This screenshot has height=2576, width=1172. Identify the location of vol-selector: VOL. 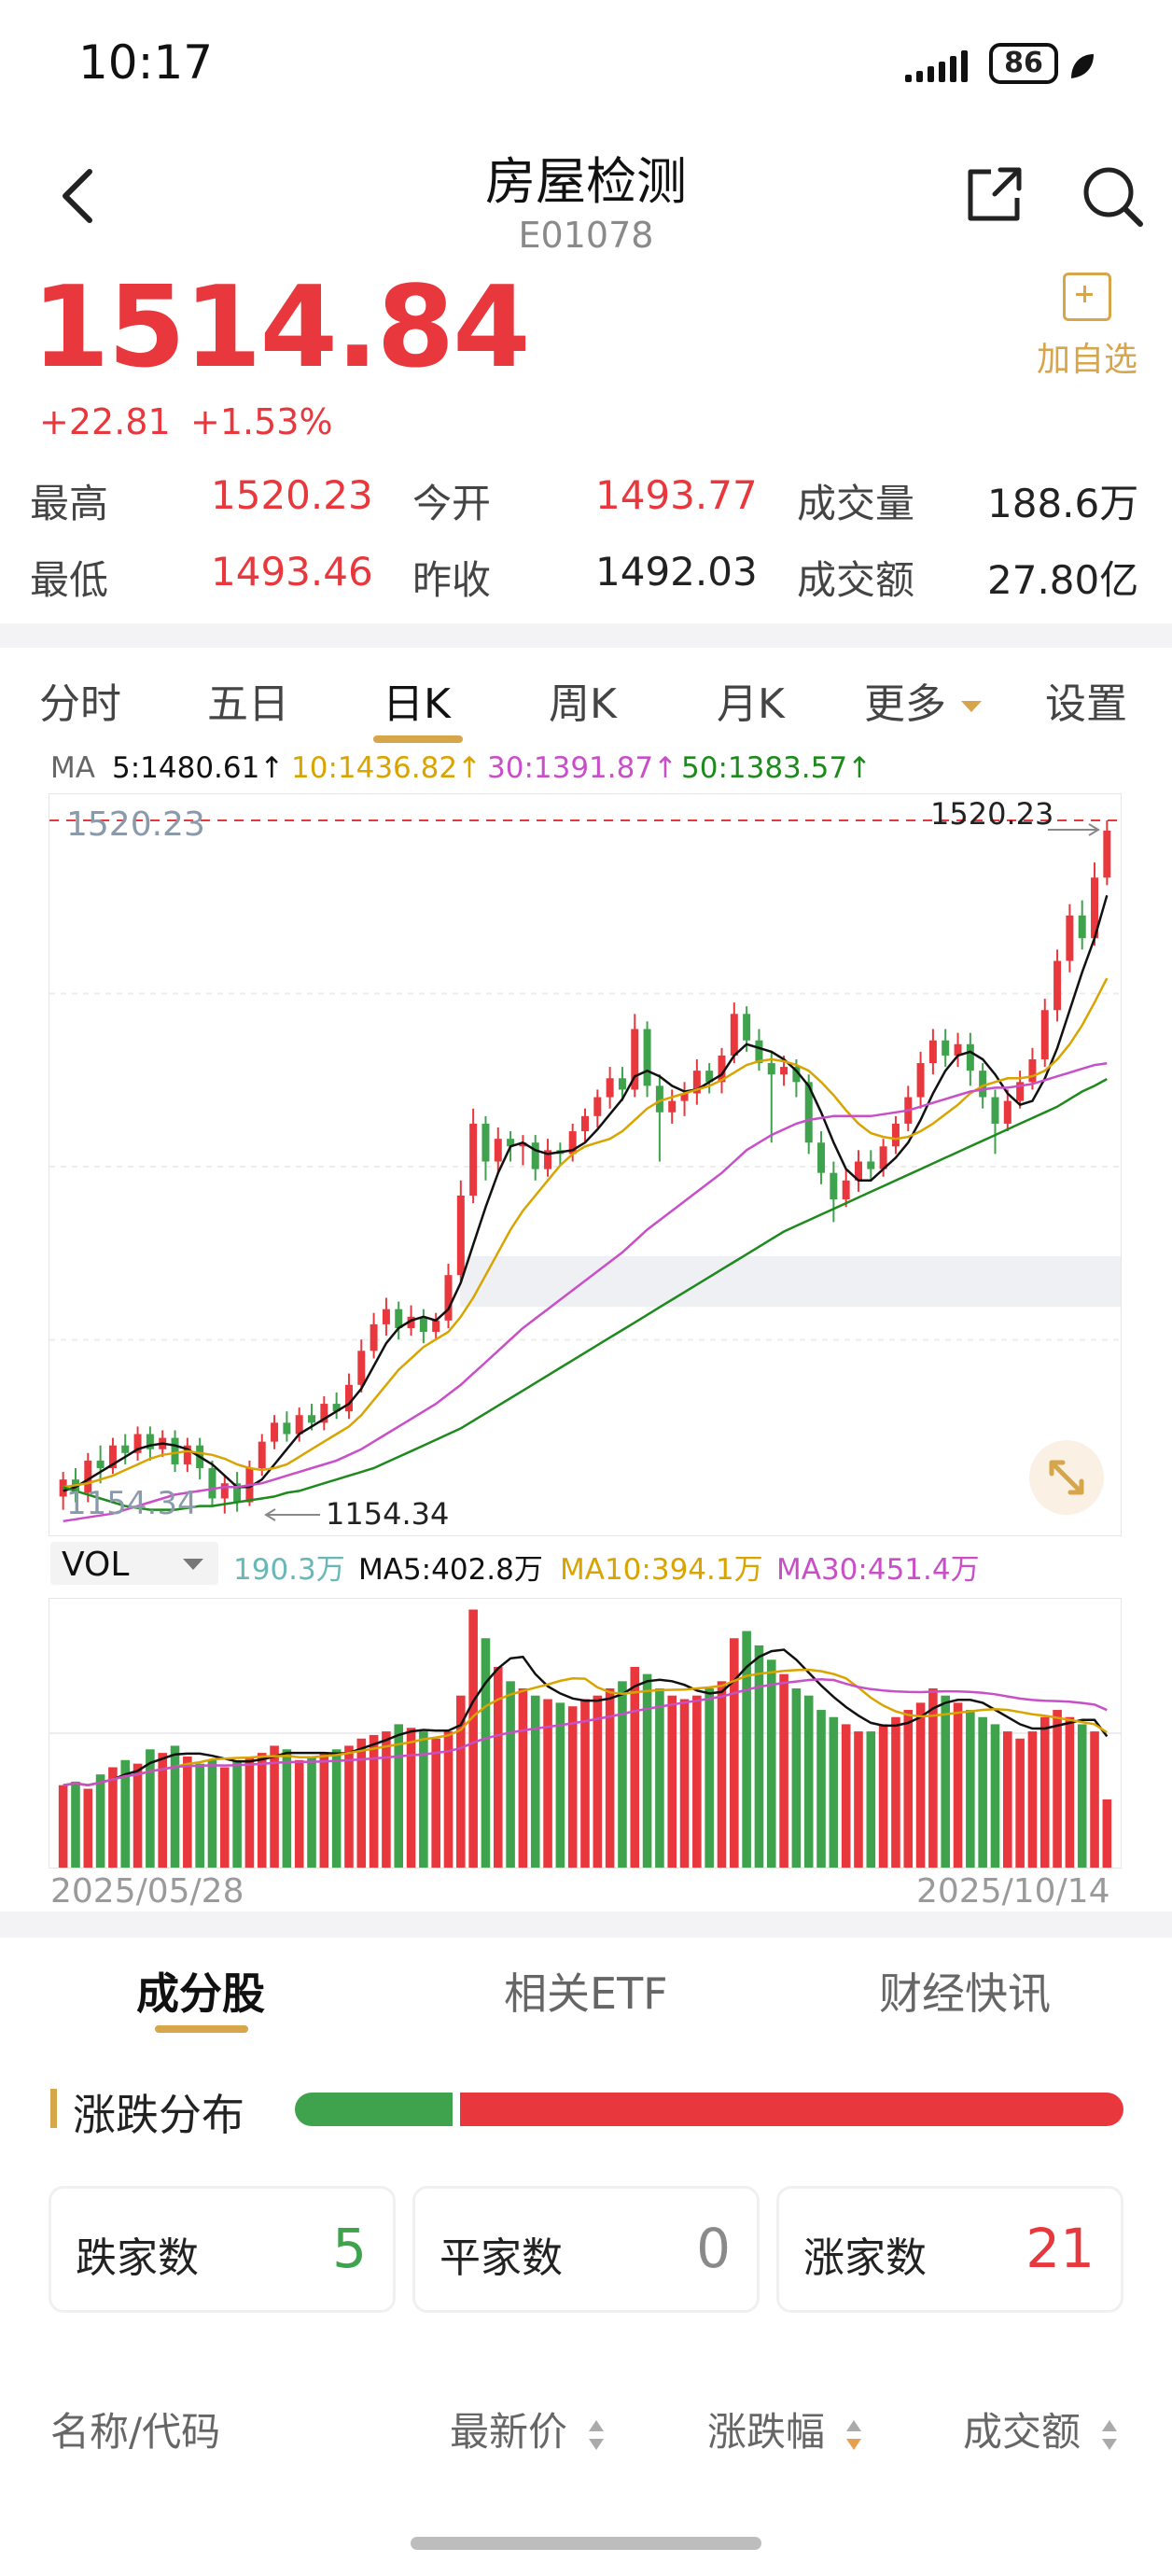
(134, 1563).